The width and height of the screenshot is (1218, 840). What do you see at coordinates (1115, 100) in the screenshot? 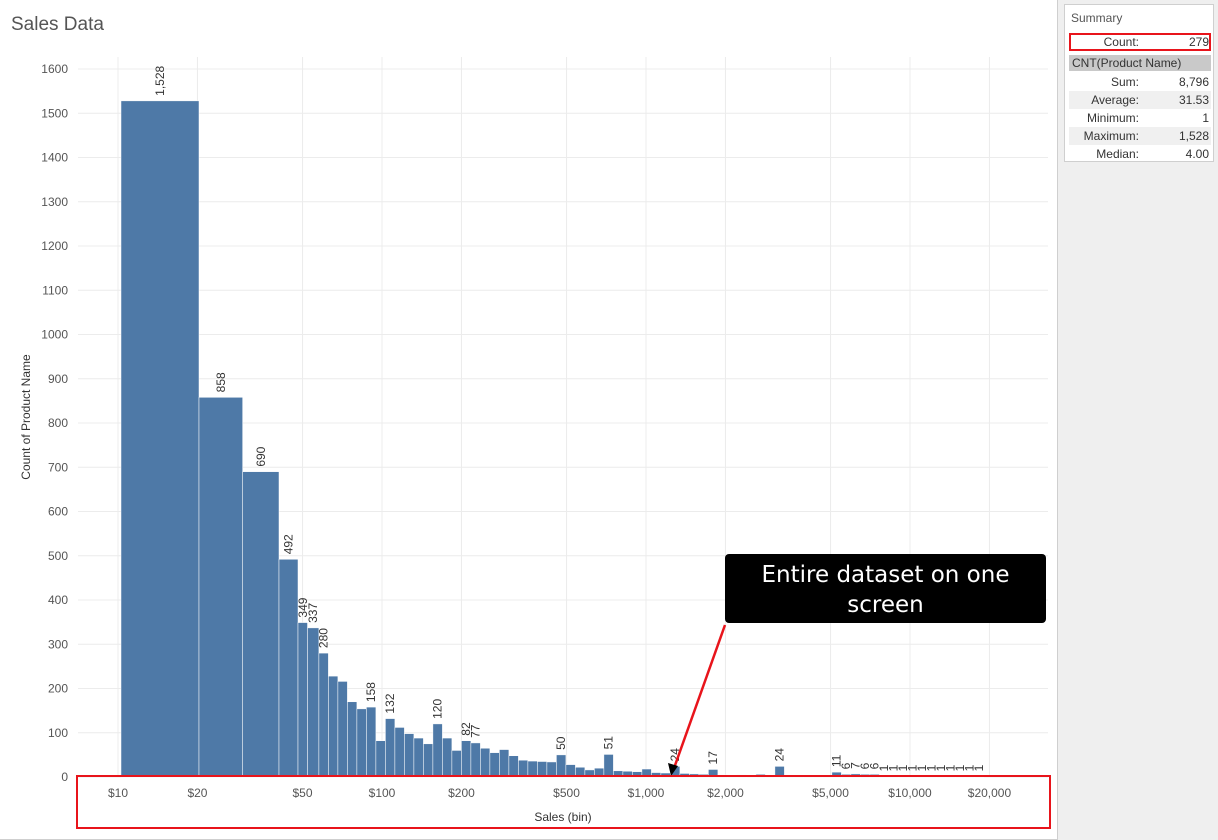
I see `summary-row-label: Average:` at bounding box center [1115, 100].